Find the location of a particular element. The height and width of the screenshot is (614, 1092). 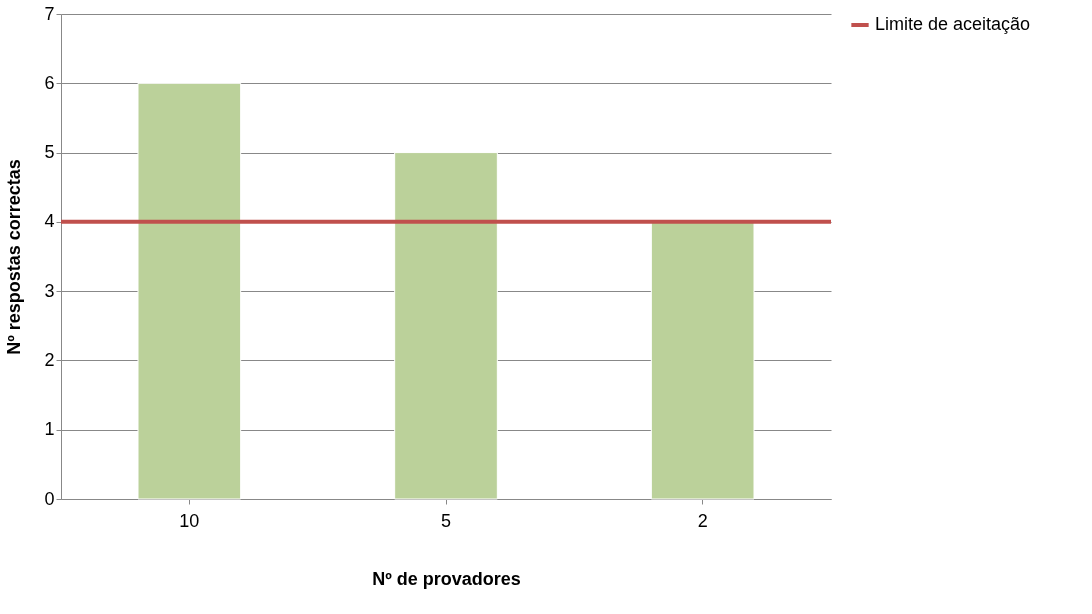

y-tick-label: 3 is located at coordinates (49, 290).